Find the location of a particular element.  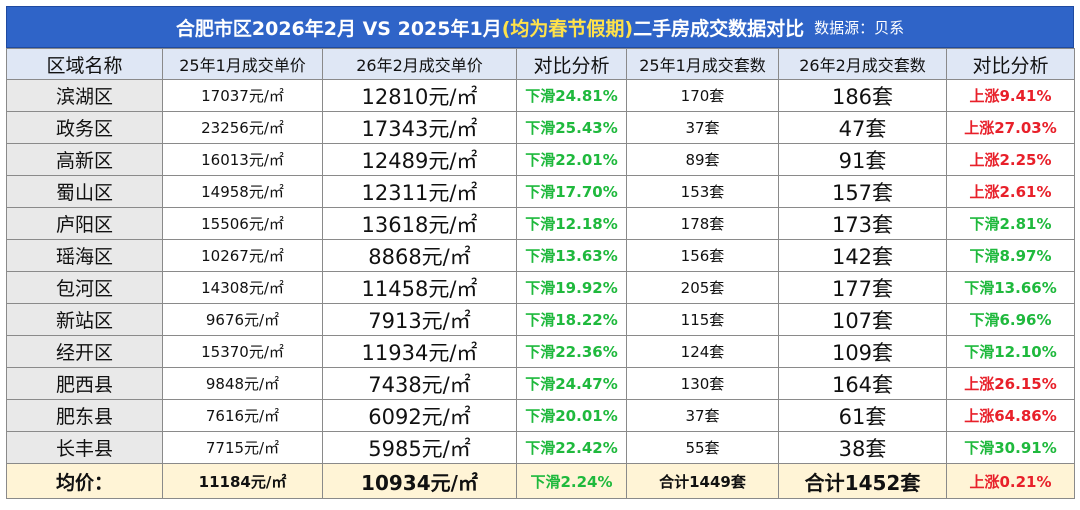

price-2501-cell: 7715元/㎡ is located at coordinates (242, 447).